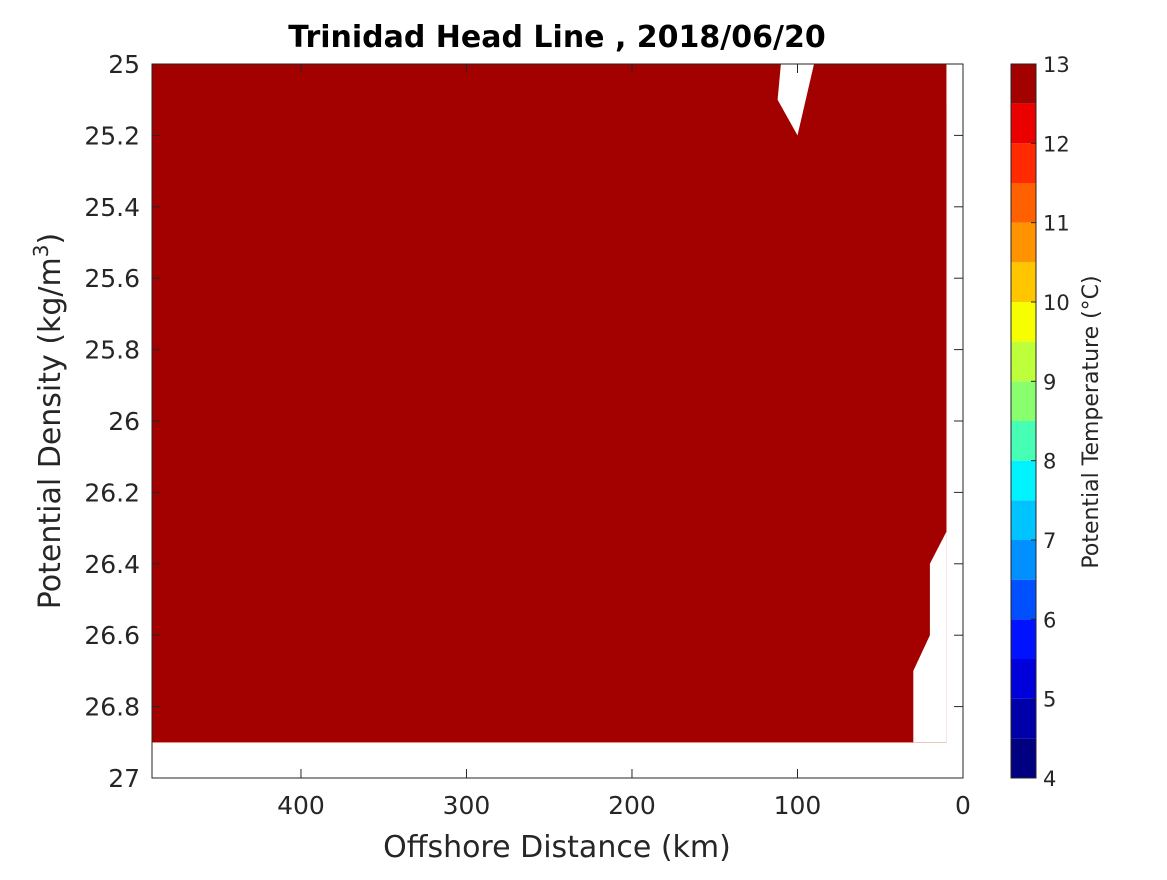  Describe the element at coordinates (557, 847) in the screenshot. I see `x-axis-label: Offshore Distance (km)` at that location.